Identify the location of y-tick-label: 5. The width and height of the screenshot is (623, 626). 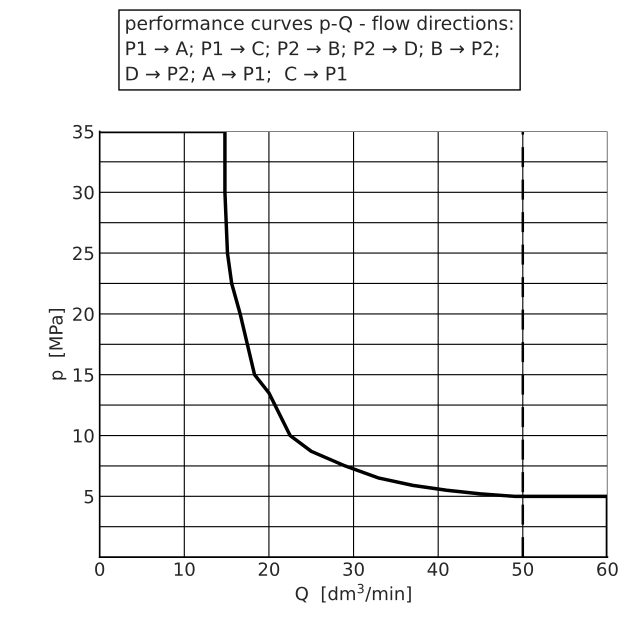
(89, 497).